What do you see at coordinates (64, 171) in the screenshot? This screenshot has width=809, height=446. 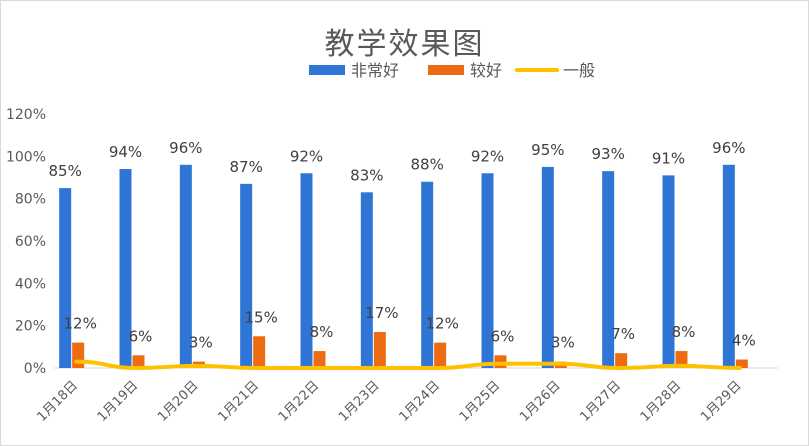 I see `data-label-very-good: 85%` at bounding box center [64, 171].